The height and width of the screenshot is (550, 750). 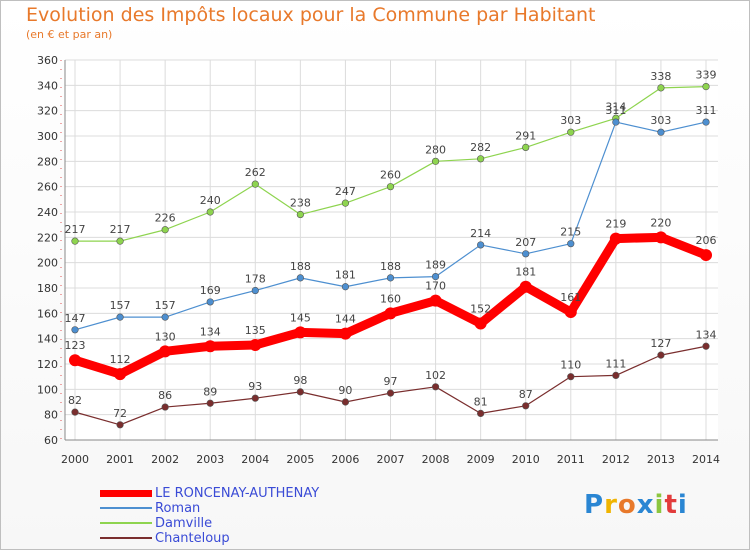 I want to click on logo-letter: o, so click(x=627, y=505).